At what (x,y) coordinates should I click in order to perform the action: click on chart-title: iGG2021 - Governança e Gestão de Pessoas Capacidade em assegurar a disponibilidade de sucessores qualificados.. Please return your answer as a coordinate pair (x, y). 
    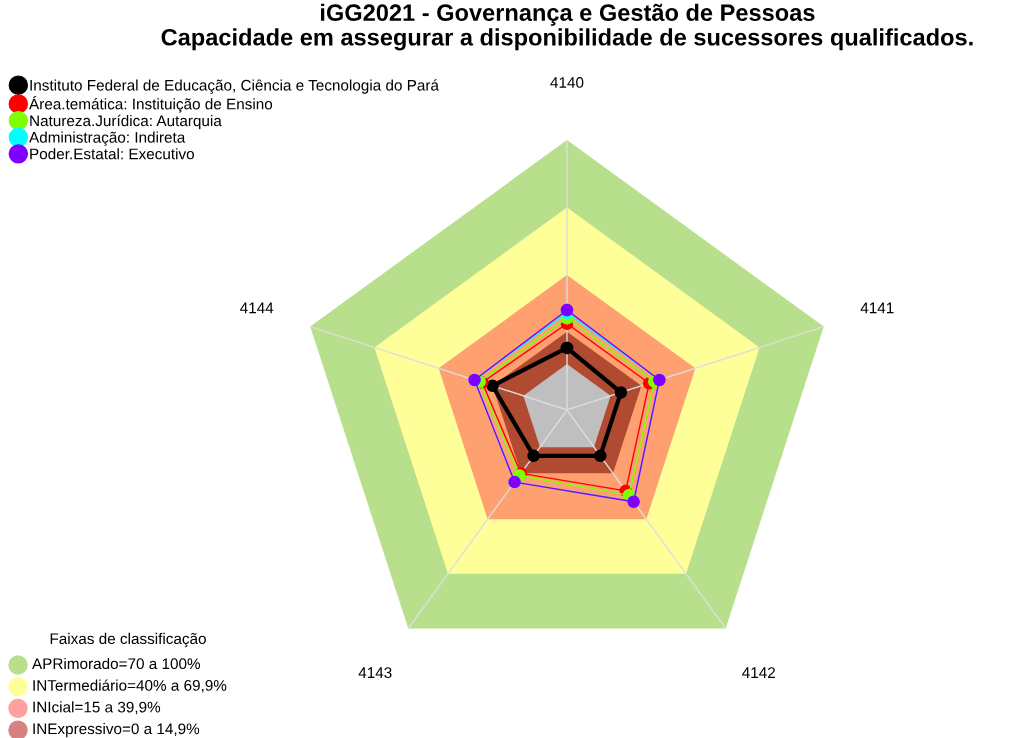
    Looking at the image, I should click on (567, 27).